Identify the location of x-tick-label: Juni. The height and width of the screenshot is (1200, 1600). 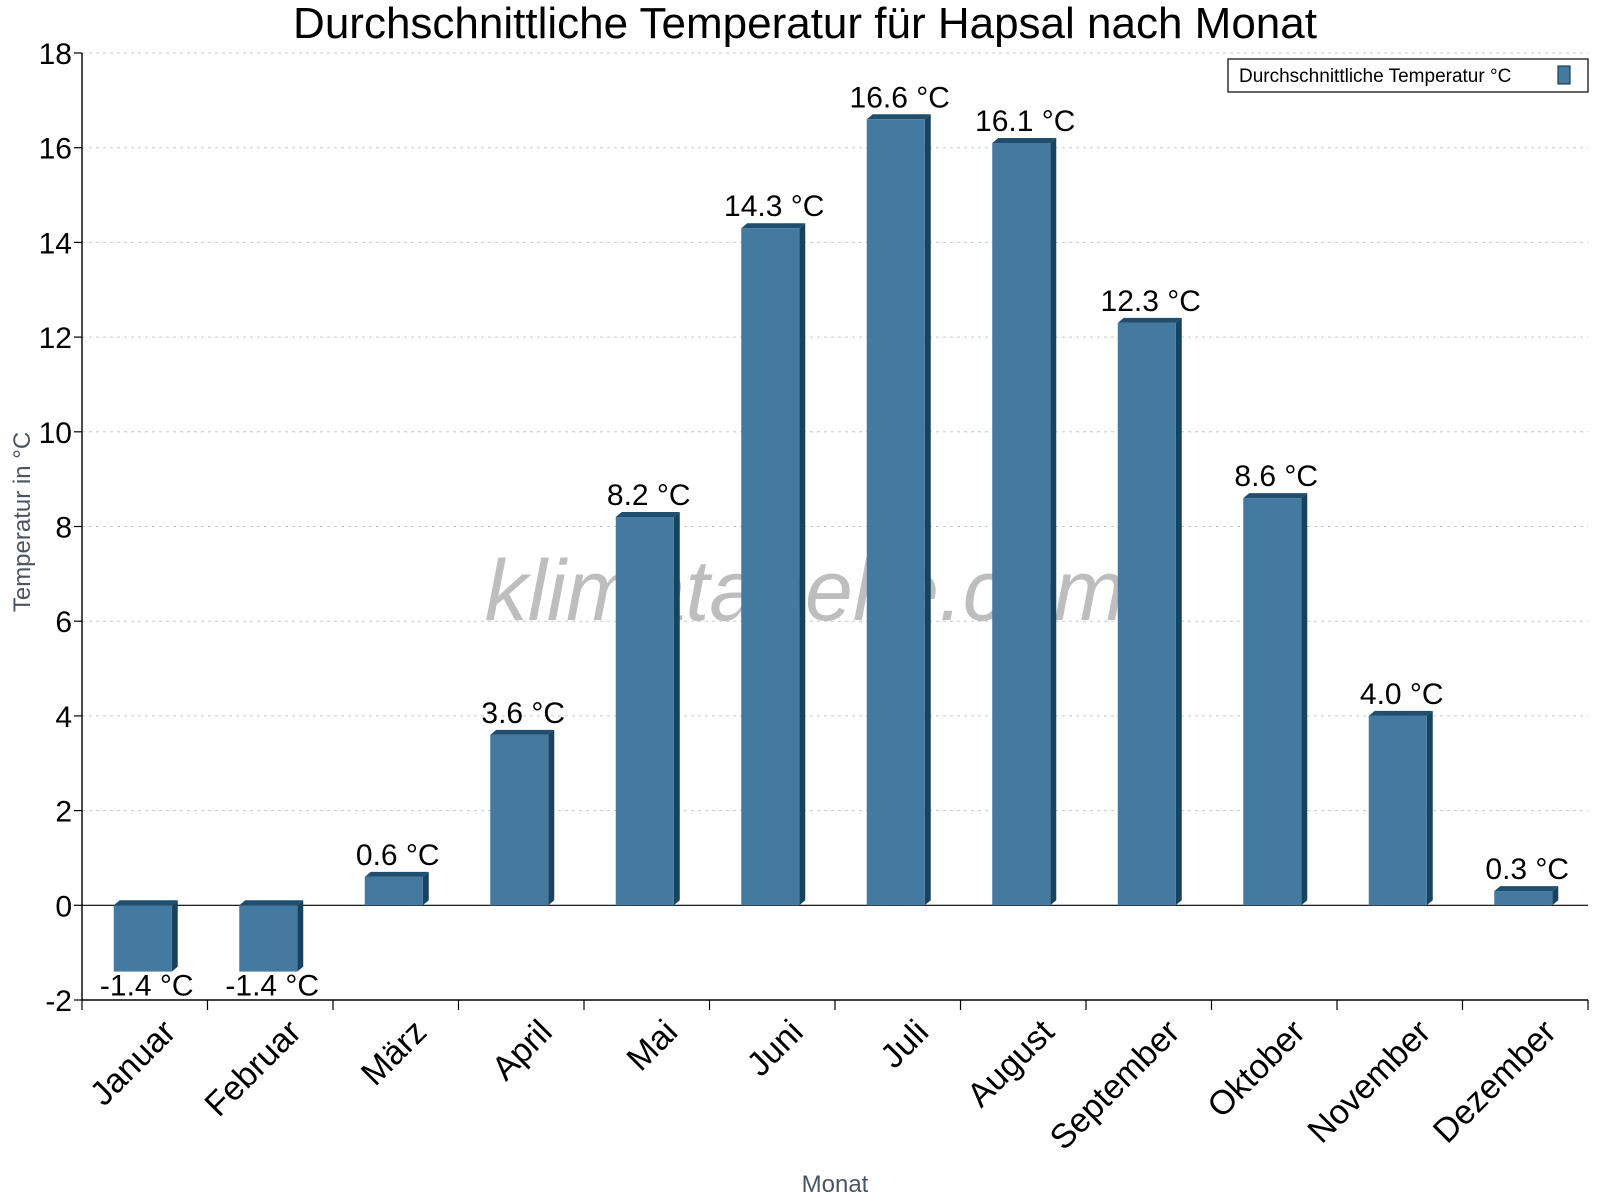
(775, 1048).